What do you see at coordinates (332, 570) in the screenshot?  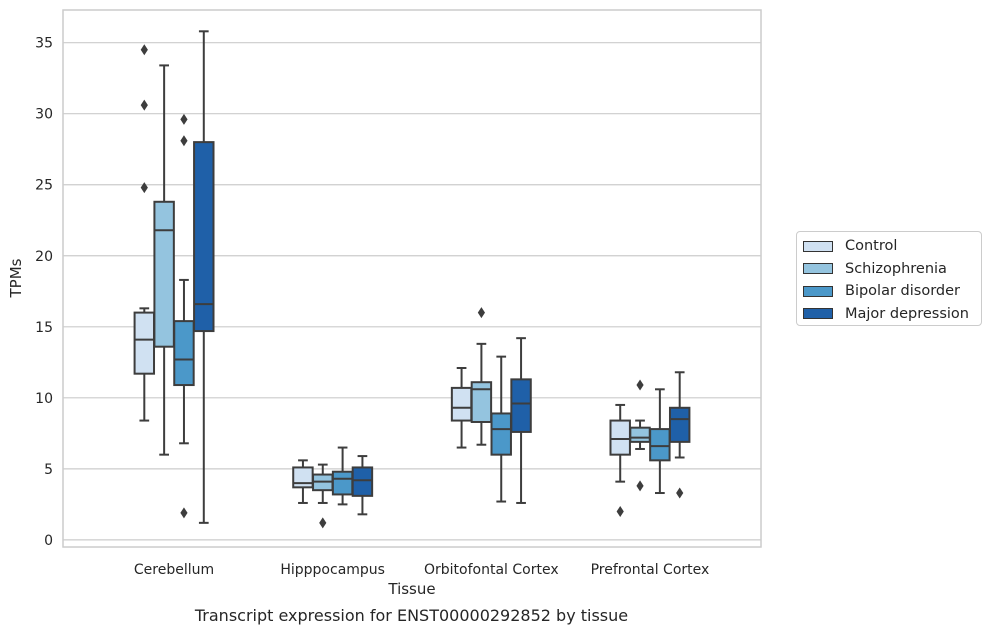 I see `x-tick-label-1: Hipppocampus` at bounding box center [332, 570].